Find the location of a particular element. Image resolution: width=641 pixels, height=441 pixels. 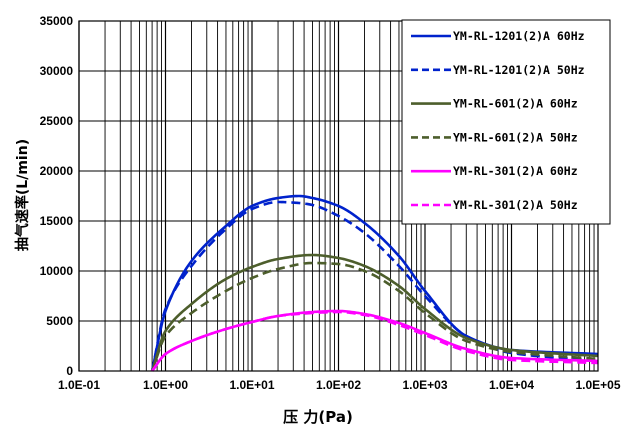

legend-label-3: YM-RL-601(2)A 60Hz is located at coordinates (515, 104).